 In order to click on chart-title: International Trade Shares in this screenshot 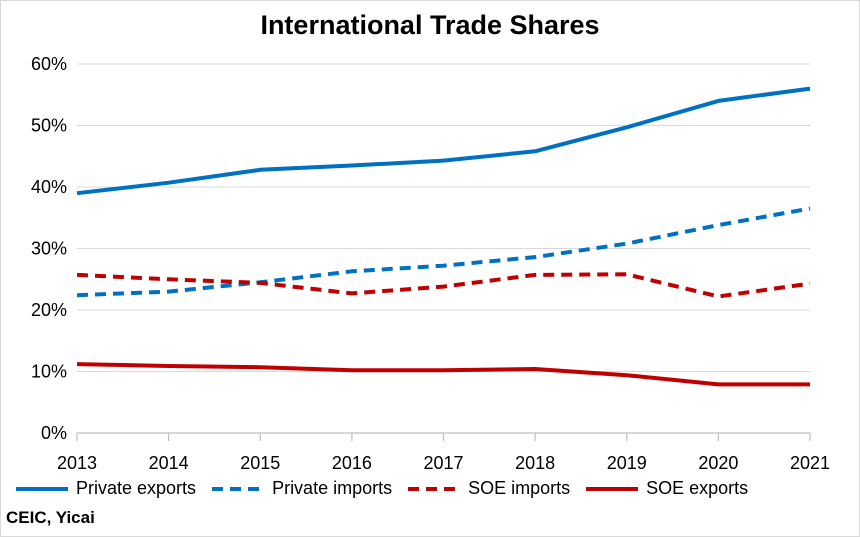, I will do `click(430, 25)`.